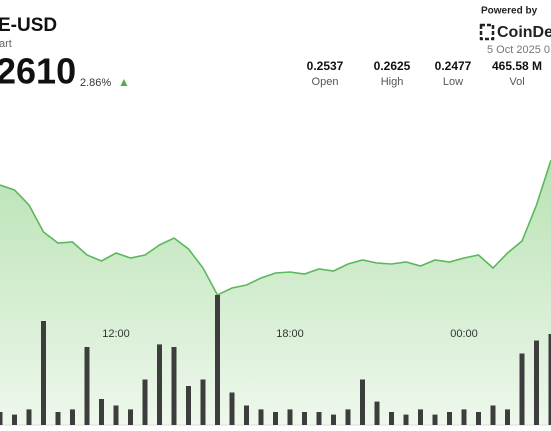 The width and height of the screenshot is (551, 431). I want to click on stat-value: 465.58 M, so click(517, 66).